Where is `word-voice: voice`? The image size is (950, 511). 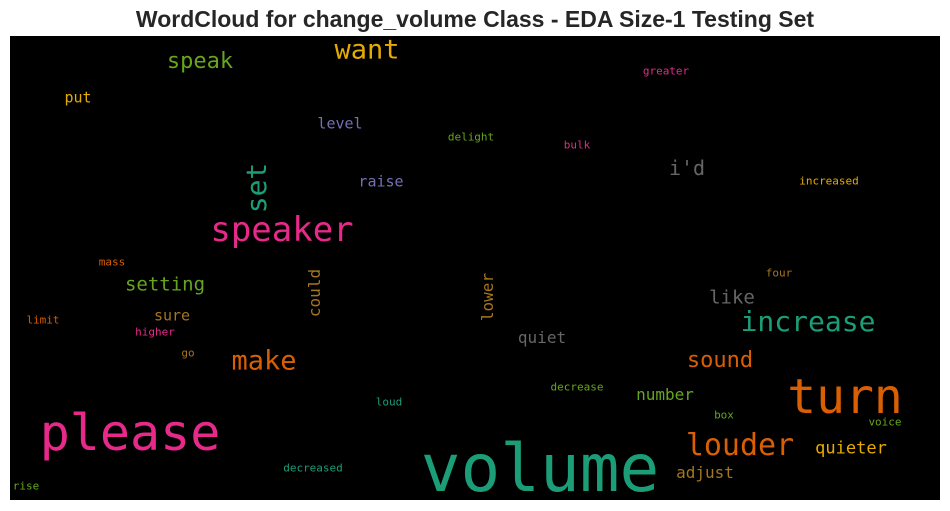 word-voice: voice is located at coordinates (885, 422).